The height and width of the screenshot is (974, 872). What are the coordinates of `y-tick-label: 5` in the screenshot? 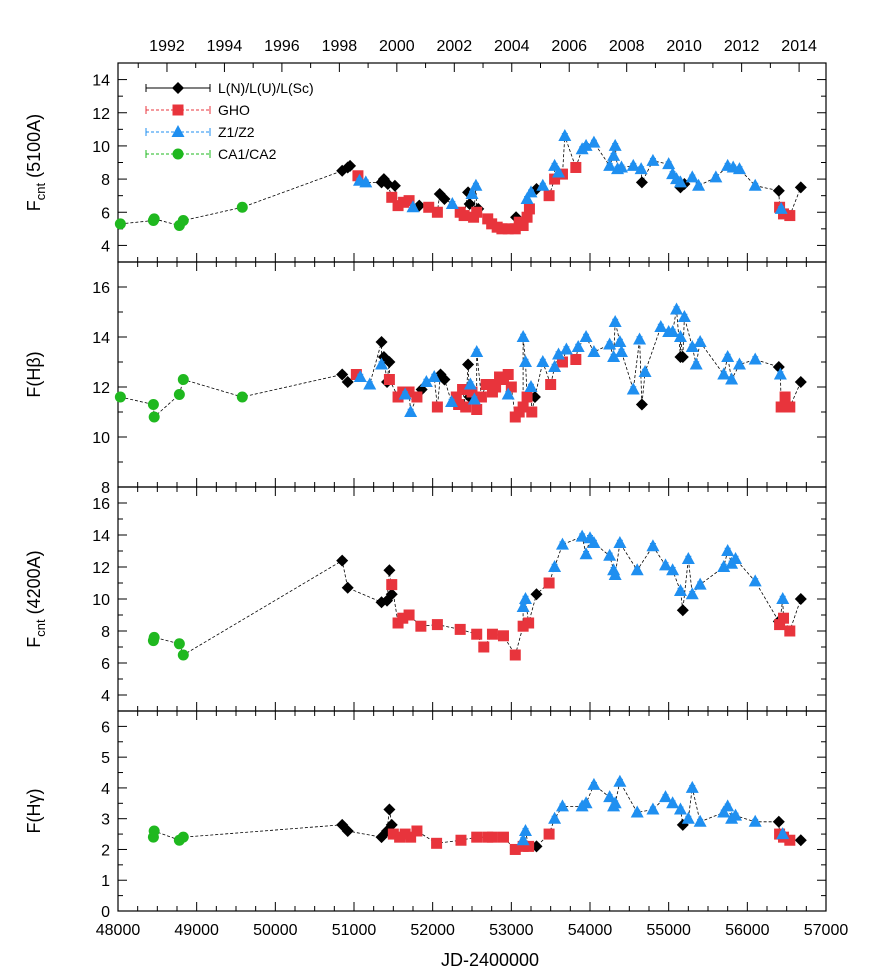 It's located at (105, 758).